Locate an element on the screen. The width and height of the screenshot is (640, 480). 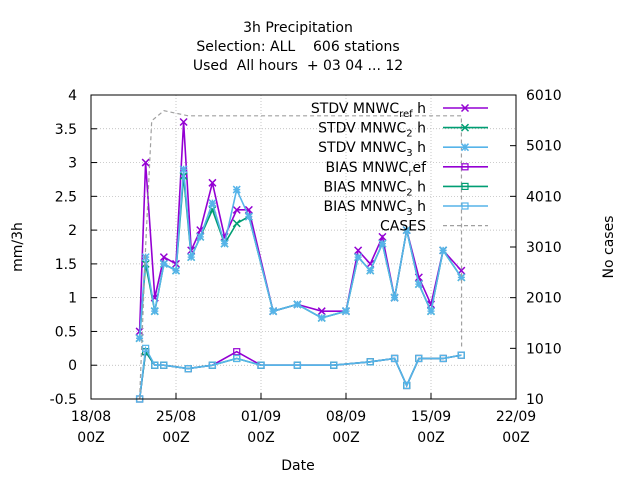
y2-tick-label: 2010 is located at coordinates (544, 299).